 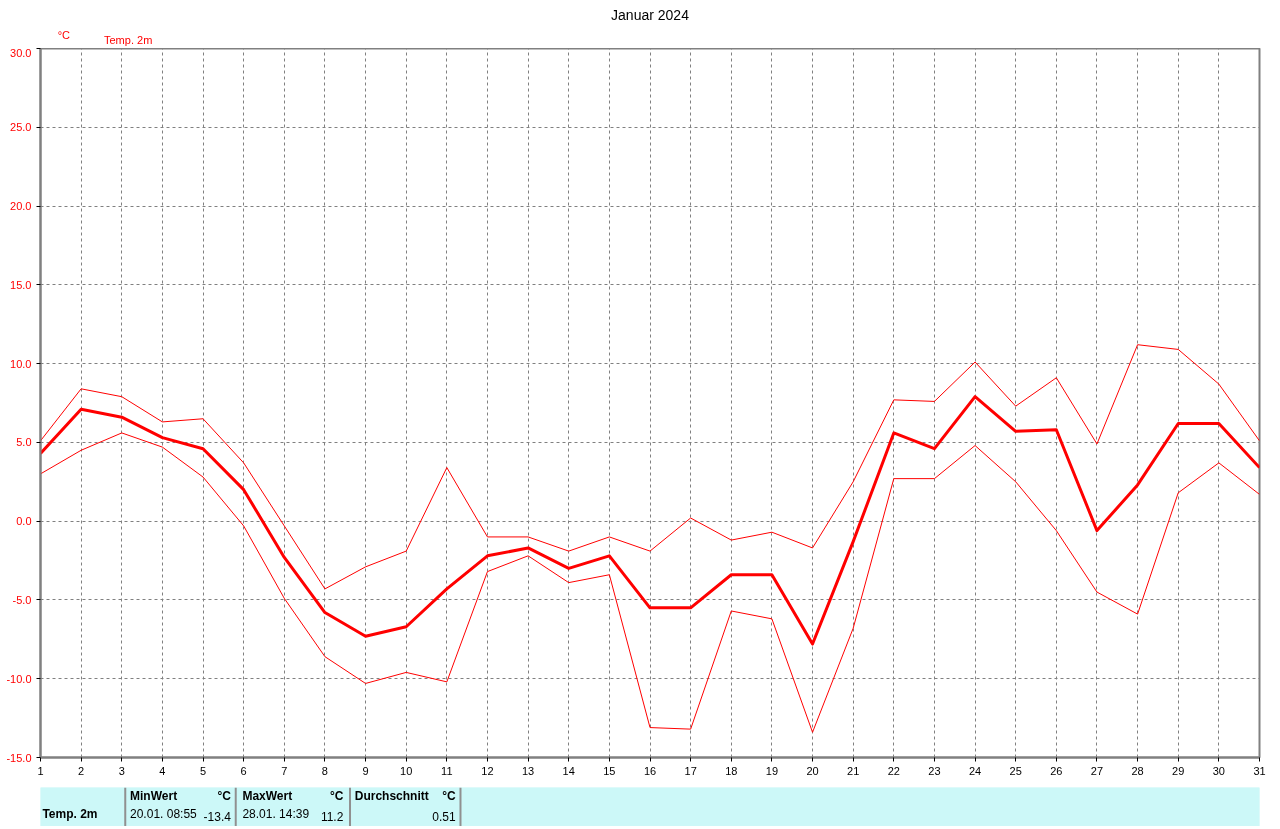 I want to click on x-tick-label: 14, so click(x=568, y=770).